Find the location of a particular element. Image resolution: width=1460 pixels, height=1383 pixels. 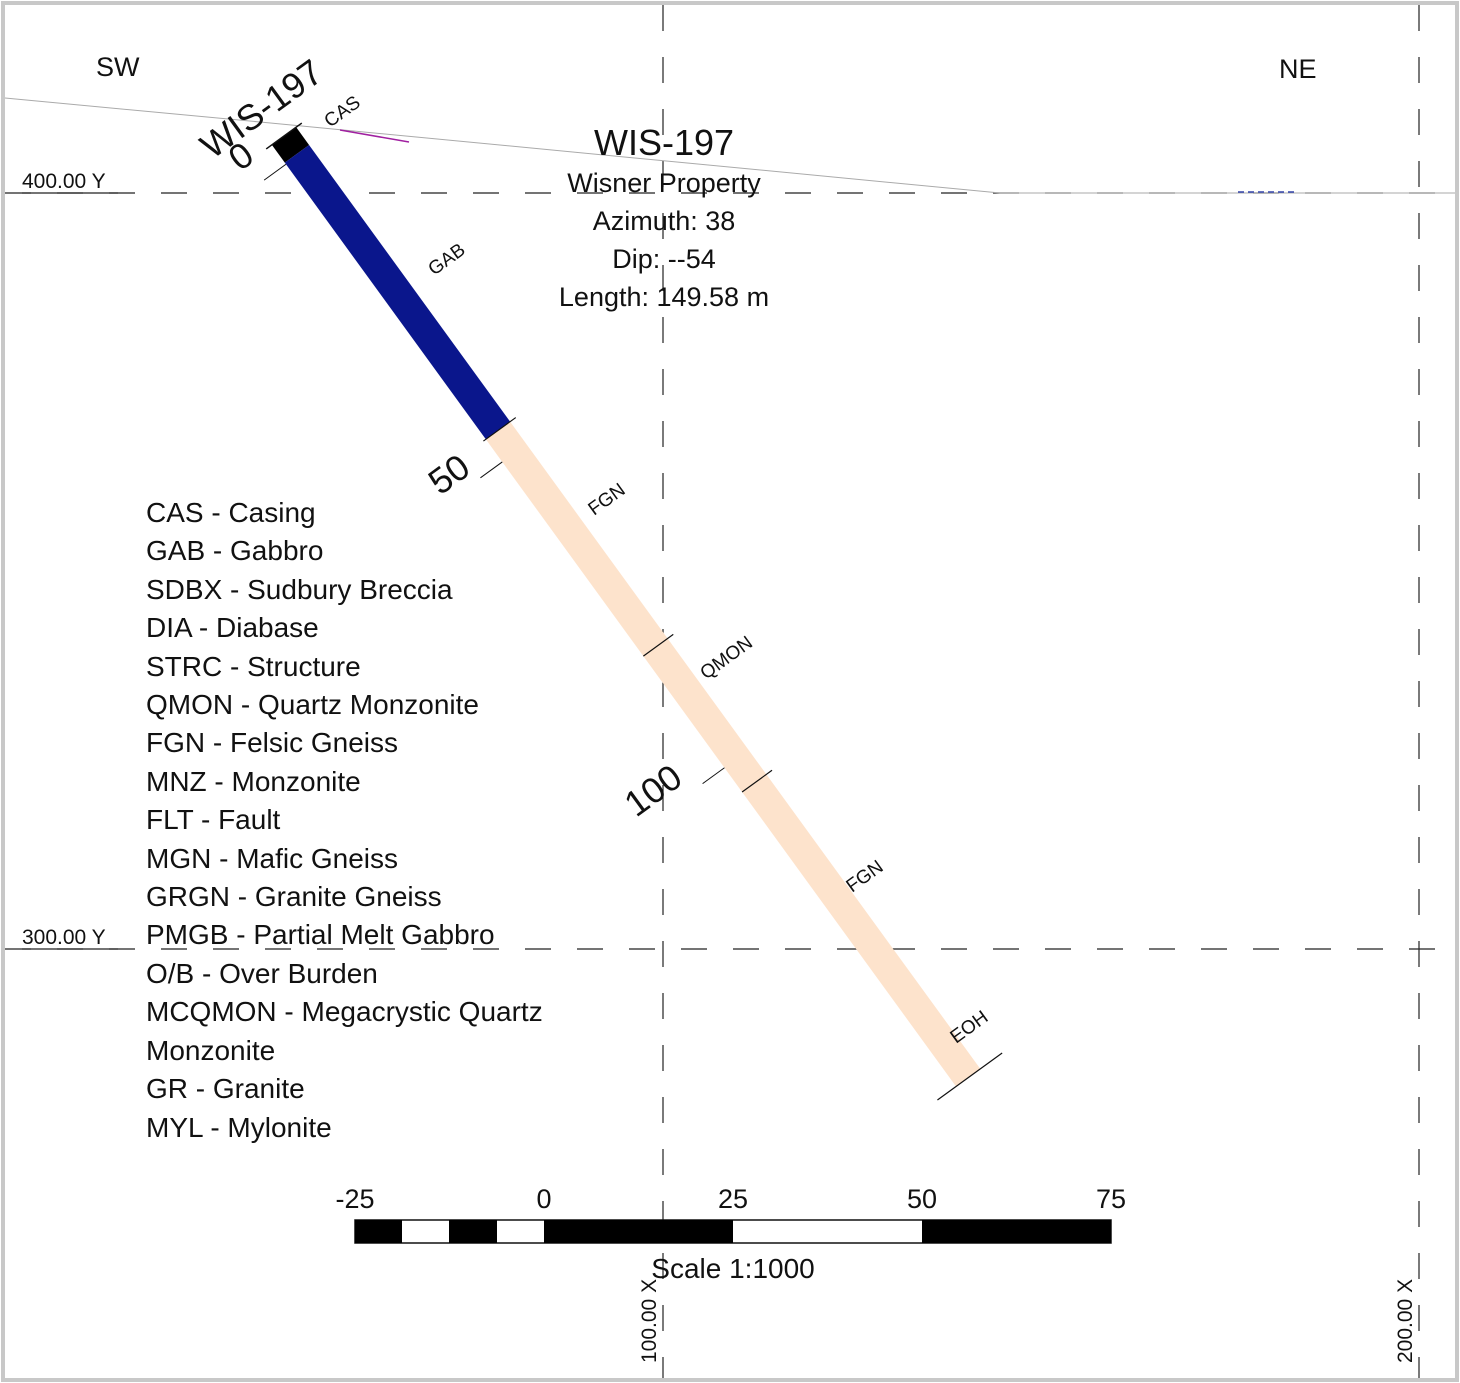

interval-label-qmon: QMON is located at coordinates (727, 658).